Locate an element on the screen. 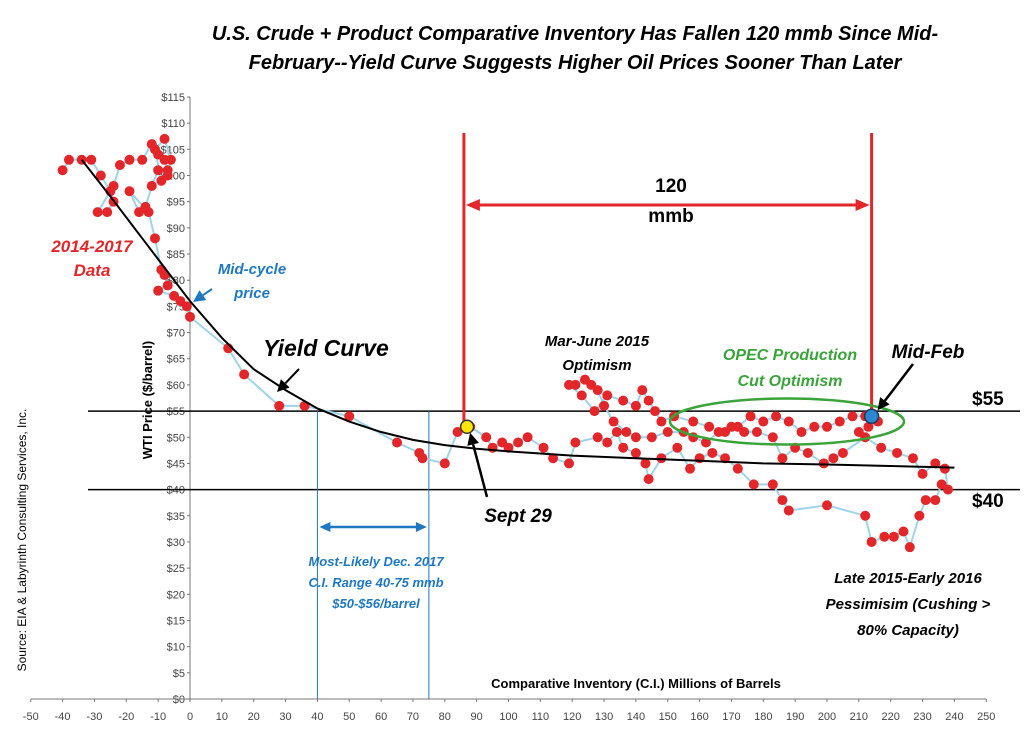 Image resolution: width=1024 pixels, height=744 pixels. y-tick-label: $70 is located at coordinates (176, 334).